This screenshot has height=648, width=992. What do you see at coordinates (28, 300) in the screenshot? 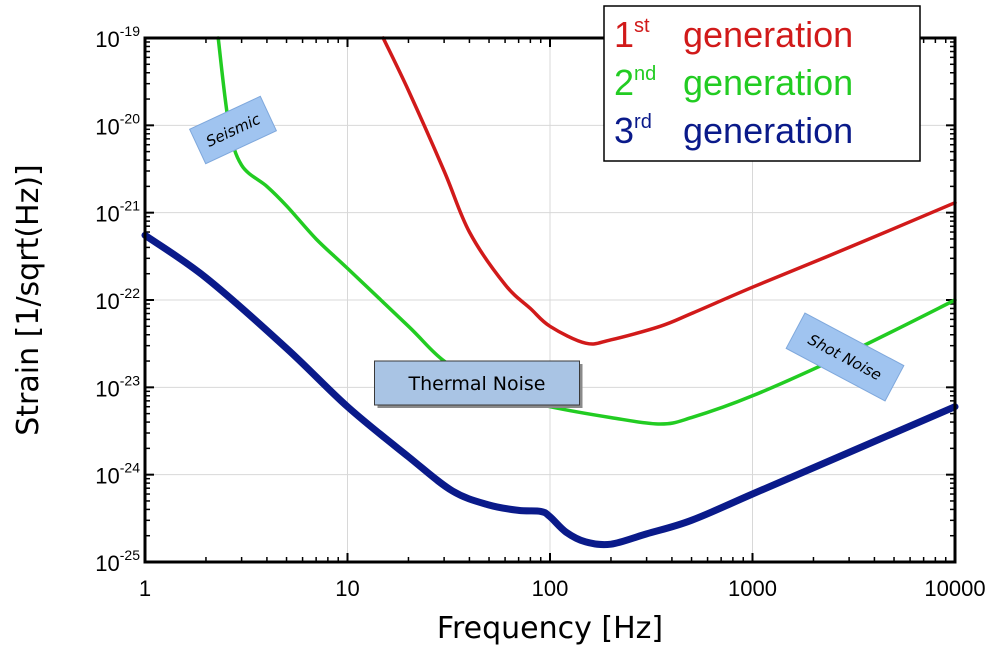
I see `y-axis-label: Strain [1/sqrt(Hz)]` at bounding box center [28, 300].